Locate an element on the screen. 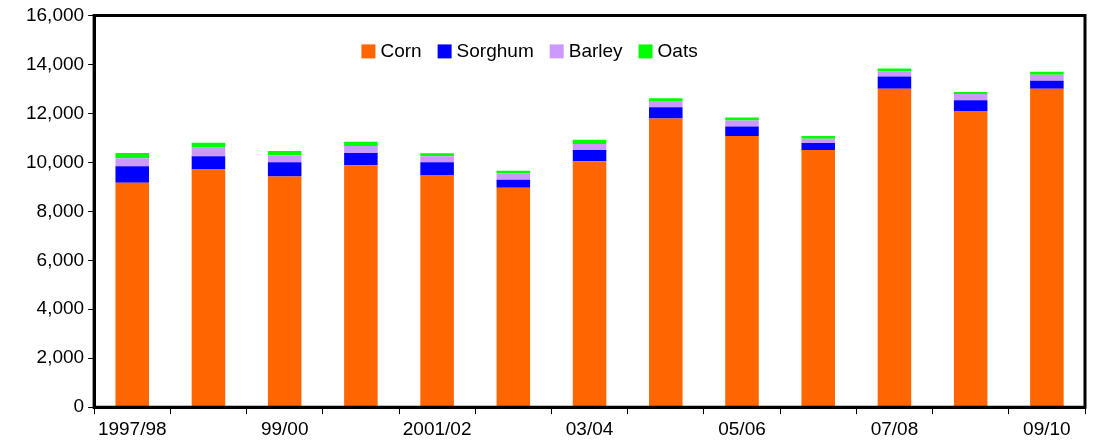 This screenshot has width=1093, height=447. x-tick-label: 2001/02 is located at coordinates (437, 428).